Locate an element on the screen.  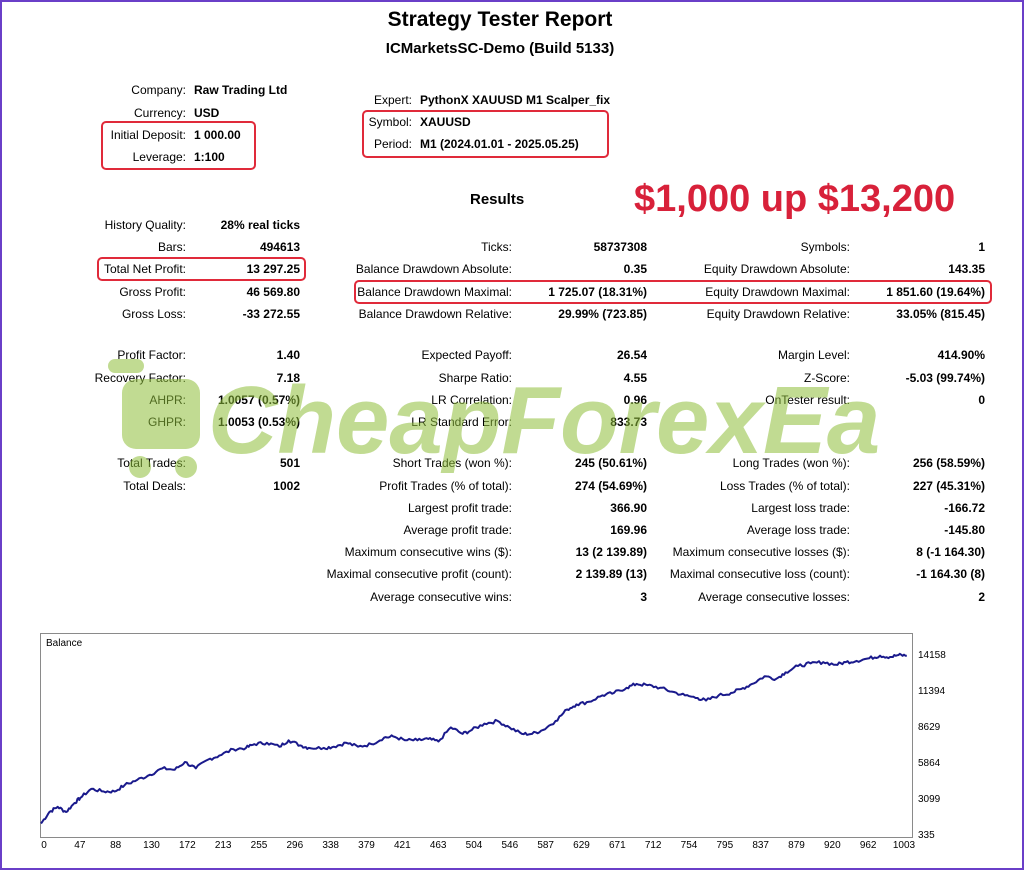
x-tick-label: 463 is located at coordinates (438, 845).